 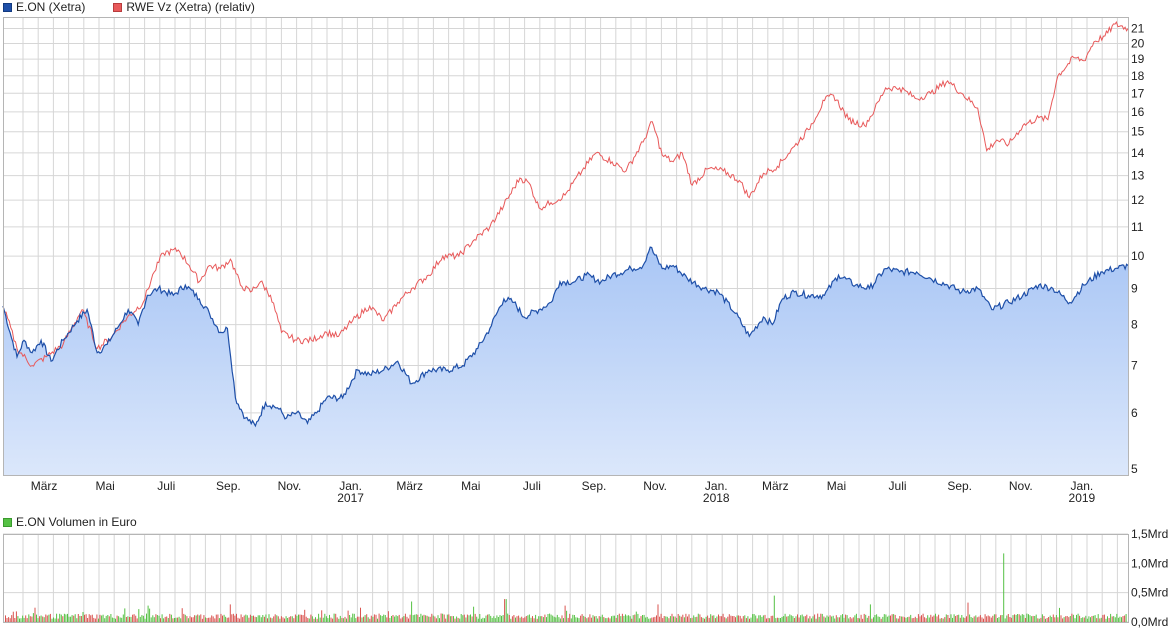 What do you see at coordinates (44, 486) in the screenshot?
I see `x-tick-month-label: März` at bounding box center [44, 486].